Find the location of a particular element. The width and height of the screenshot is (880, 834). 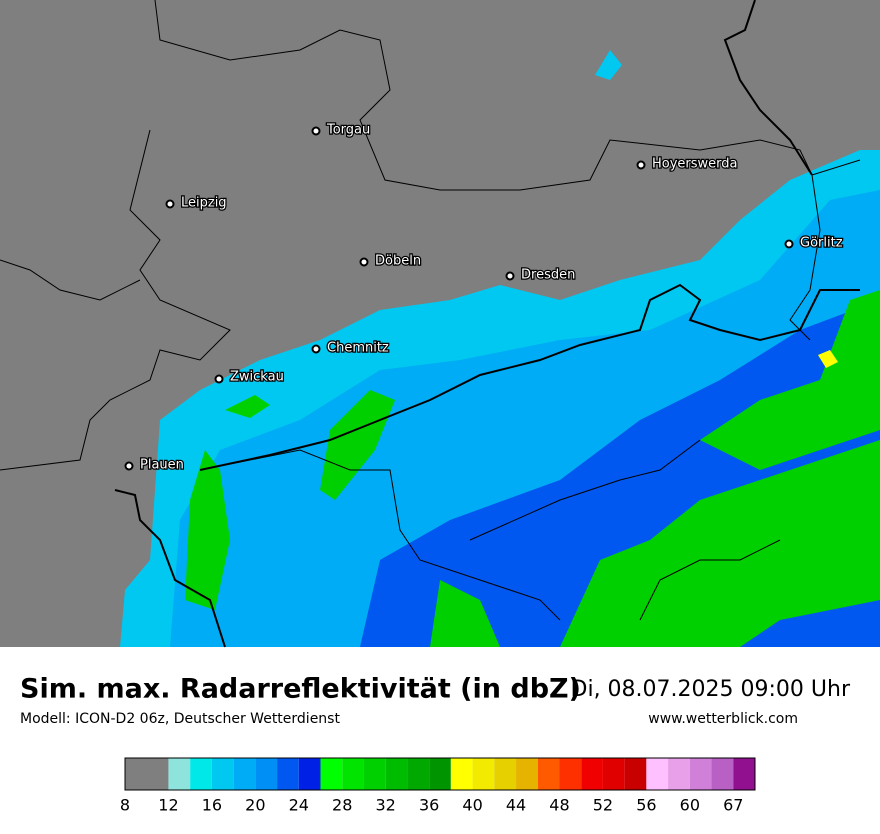

city-label: Leipzig is located at coordinates (204, 203).